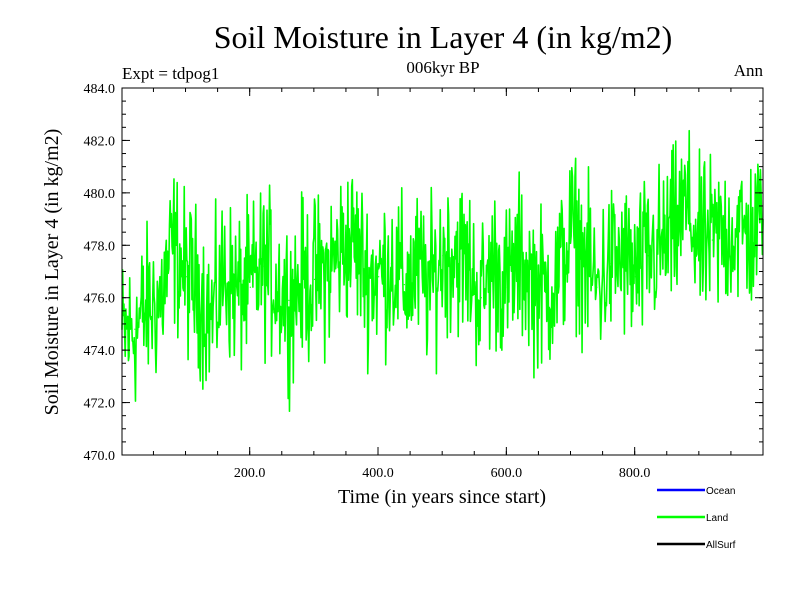  What do you see at coordinates (100, 194) in the screenshot?
I see `y-tick-label: 480.0` at bounding box center [100, 194].